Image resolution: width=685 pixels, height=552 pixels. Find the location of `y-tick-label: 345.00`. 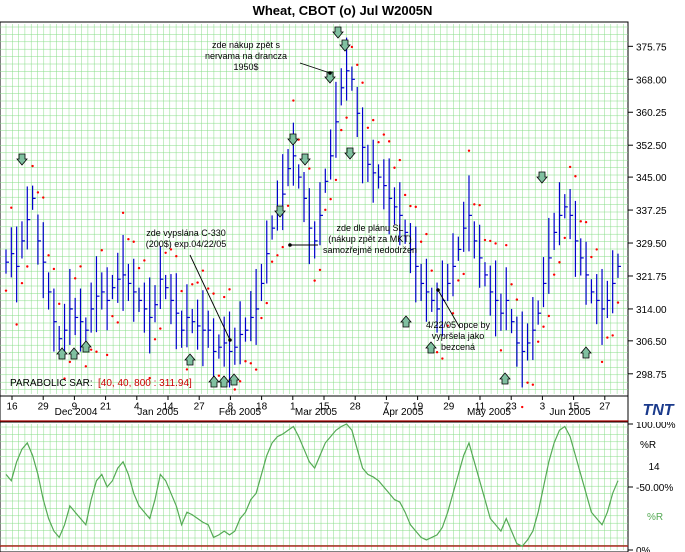

y-tick-label: 345.00 is located at coordinates (651, 178).